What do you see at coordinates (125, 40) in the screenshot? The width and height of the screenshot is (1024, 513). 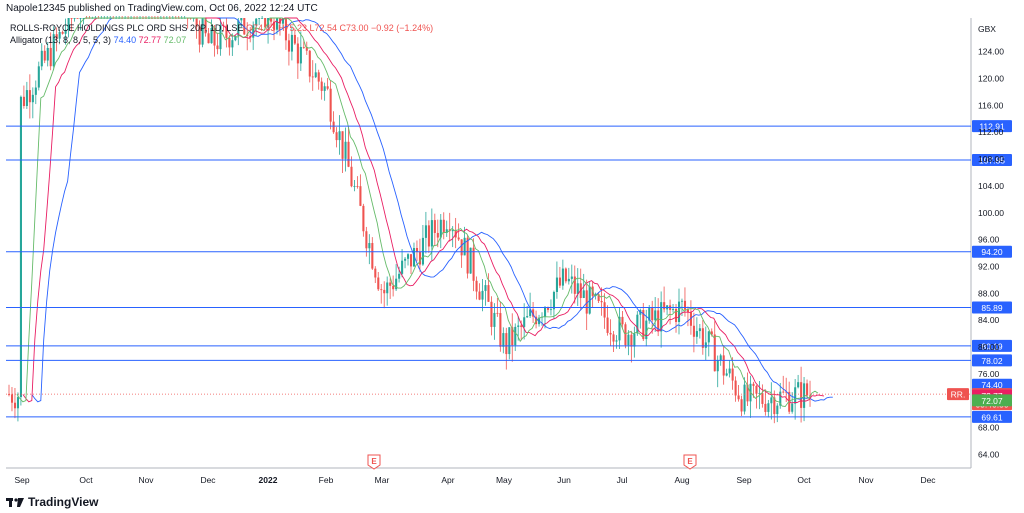 I see `legend-jaw-value: 74.40` at bounding box center [125, 40].